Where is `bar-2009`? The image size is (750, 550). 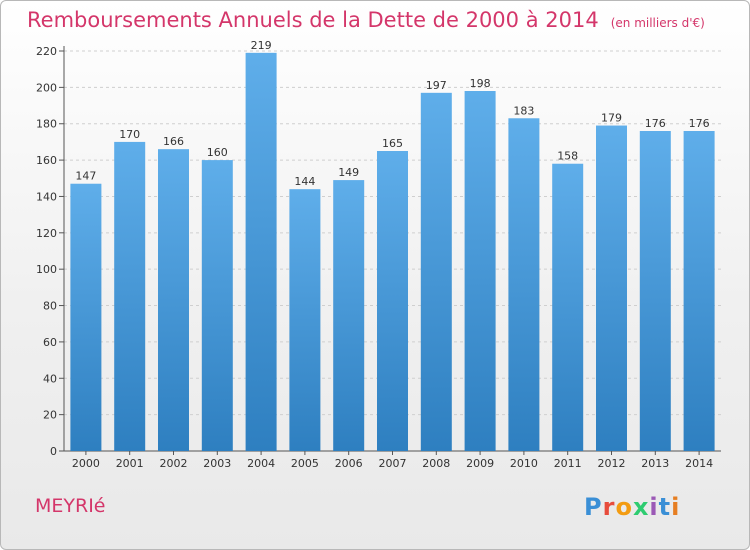
bar-2009 is located at coordinates (480, 271).